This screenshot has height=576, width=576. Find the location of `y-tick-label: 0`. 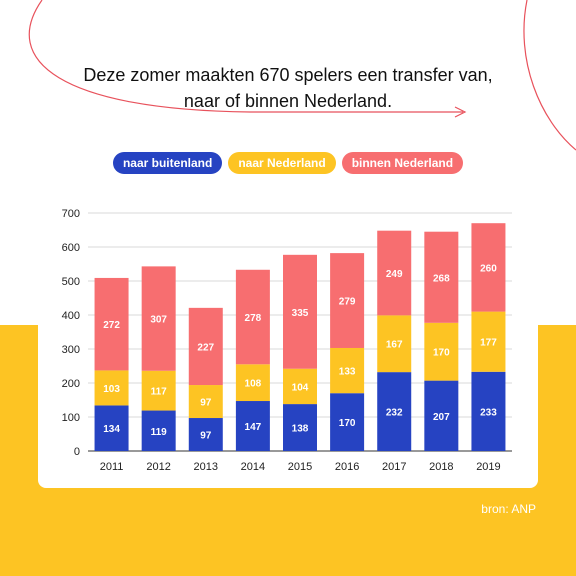

y-tick-label: 0 is located at coordinates (77, 452).